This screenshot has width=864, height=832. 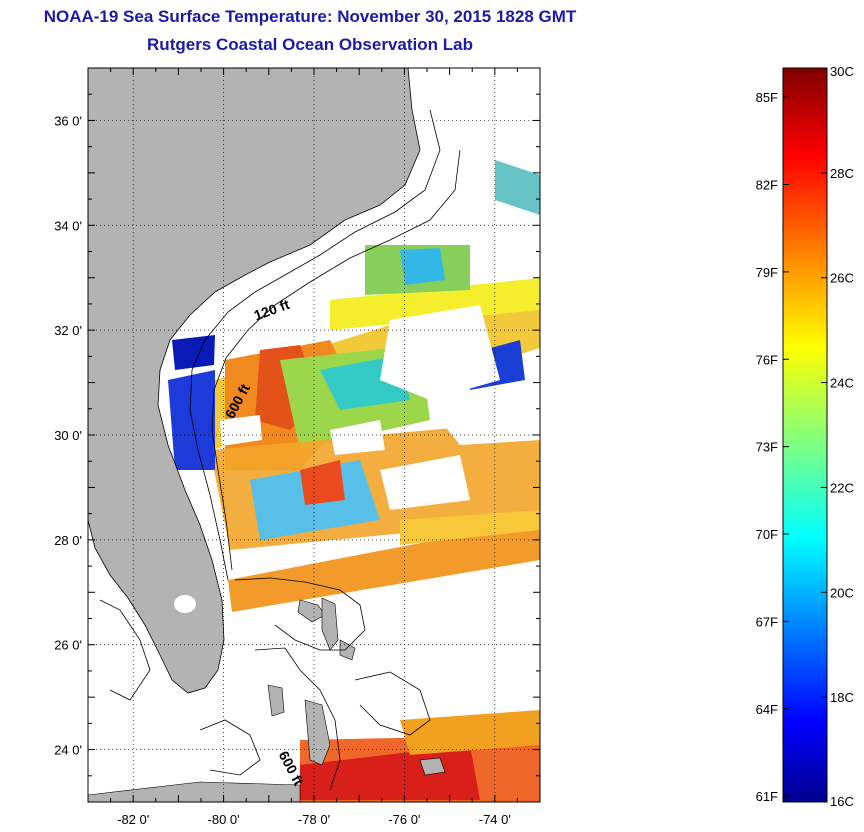 What do you see at coordinates (310, 44) in the screenshot?
I see `map-subtitle: Rutgers Coastal Ocean Observation Lab` at bounding box center [310, 44].